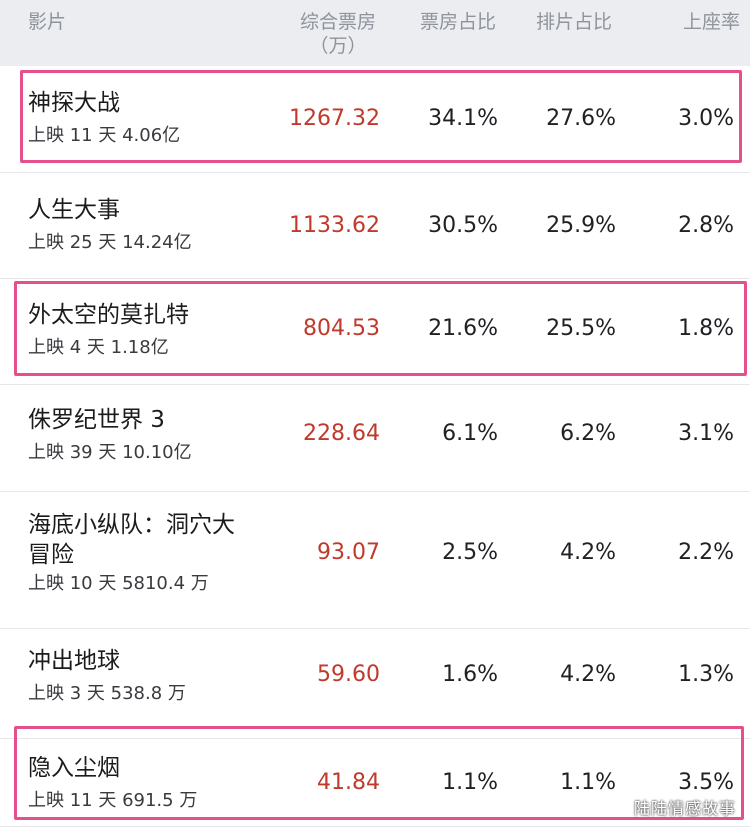  What do you see at coordinates (341, 433) in the screenshot?
I see `box-office-value: 228.64` at bounding box center [341, 433].